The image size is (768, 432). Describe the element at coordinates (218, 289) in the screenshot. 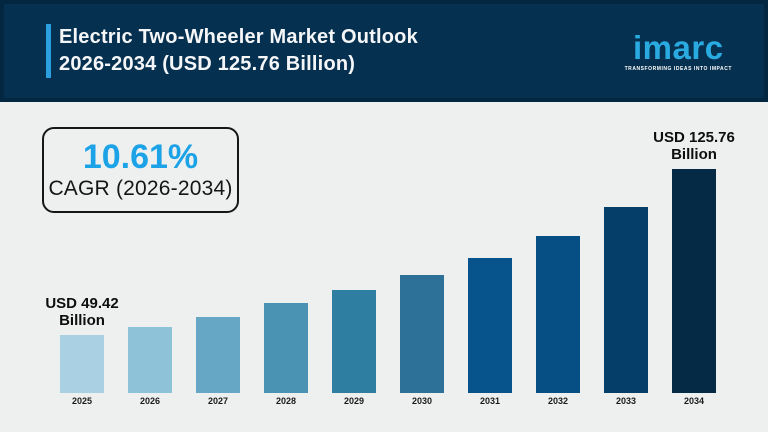

I see `bar-column-2027: 2027` at that location.